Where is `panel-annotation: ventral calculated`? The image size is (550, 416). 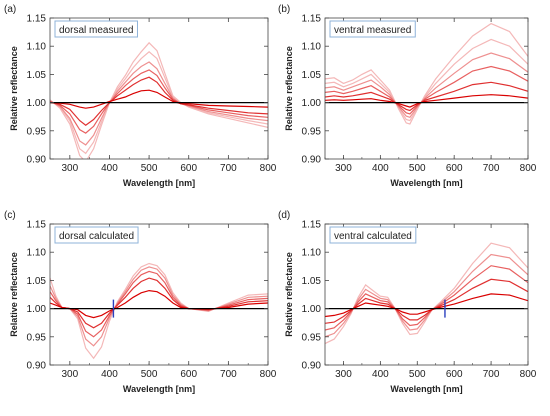
panel-annotation: ventral calculated is located at coordinates (373, 236).